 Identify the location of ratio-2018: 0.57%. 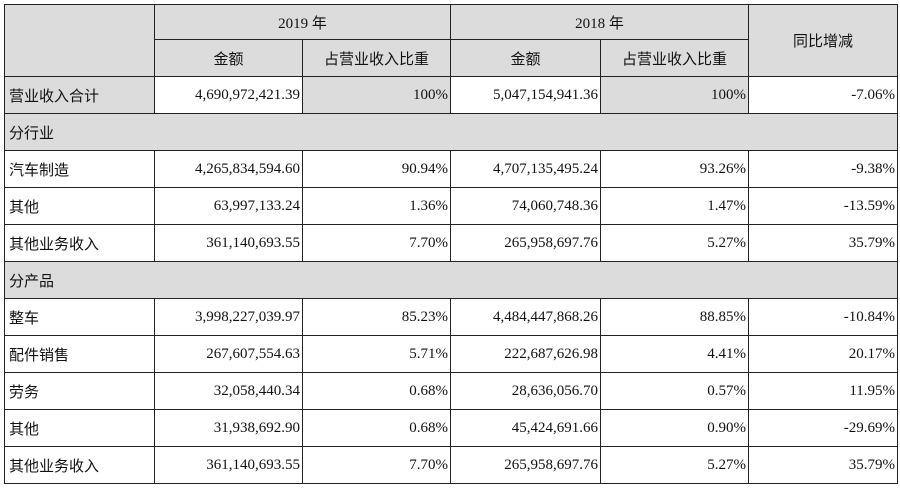
(675, 391).